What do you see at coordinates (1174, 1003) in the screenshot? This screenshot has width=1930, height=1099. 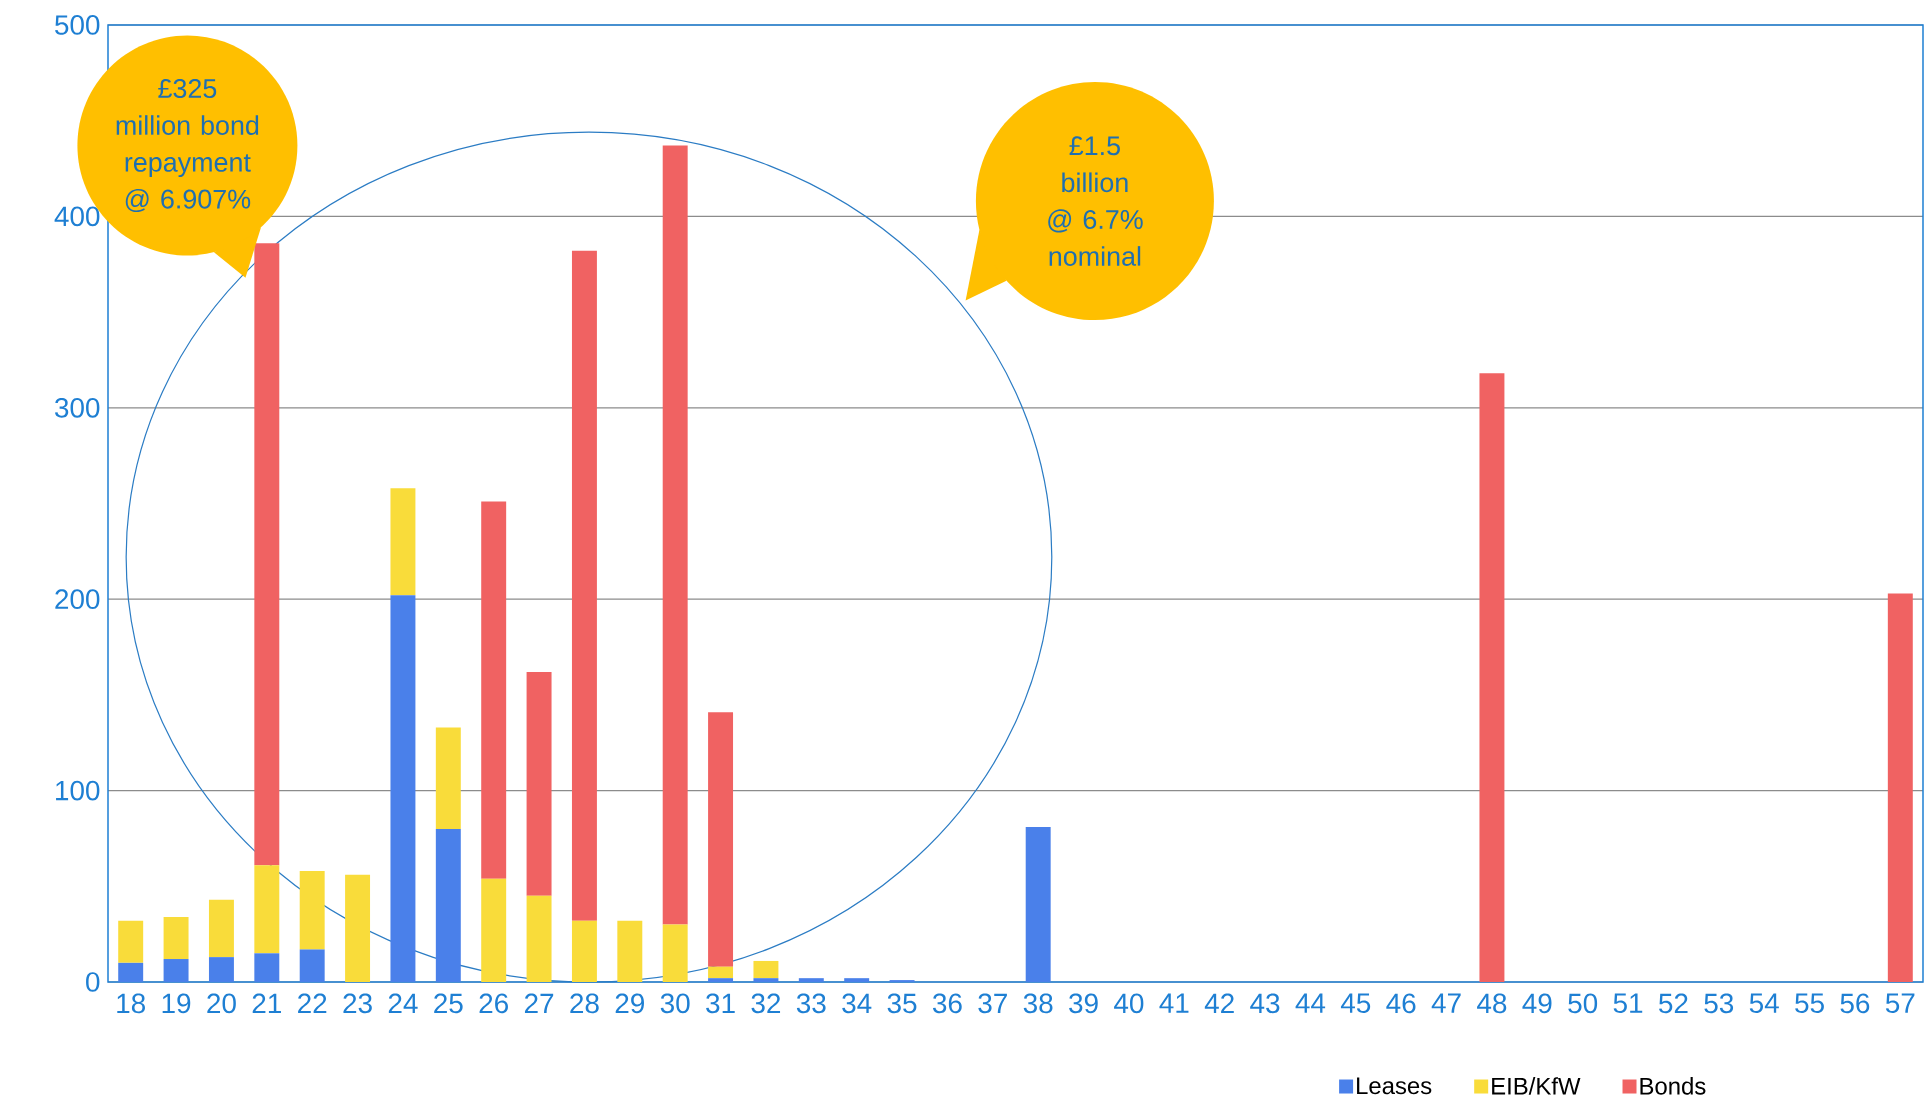 I see `x-tick-label: 41` at bounding box center [1174, 1003].